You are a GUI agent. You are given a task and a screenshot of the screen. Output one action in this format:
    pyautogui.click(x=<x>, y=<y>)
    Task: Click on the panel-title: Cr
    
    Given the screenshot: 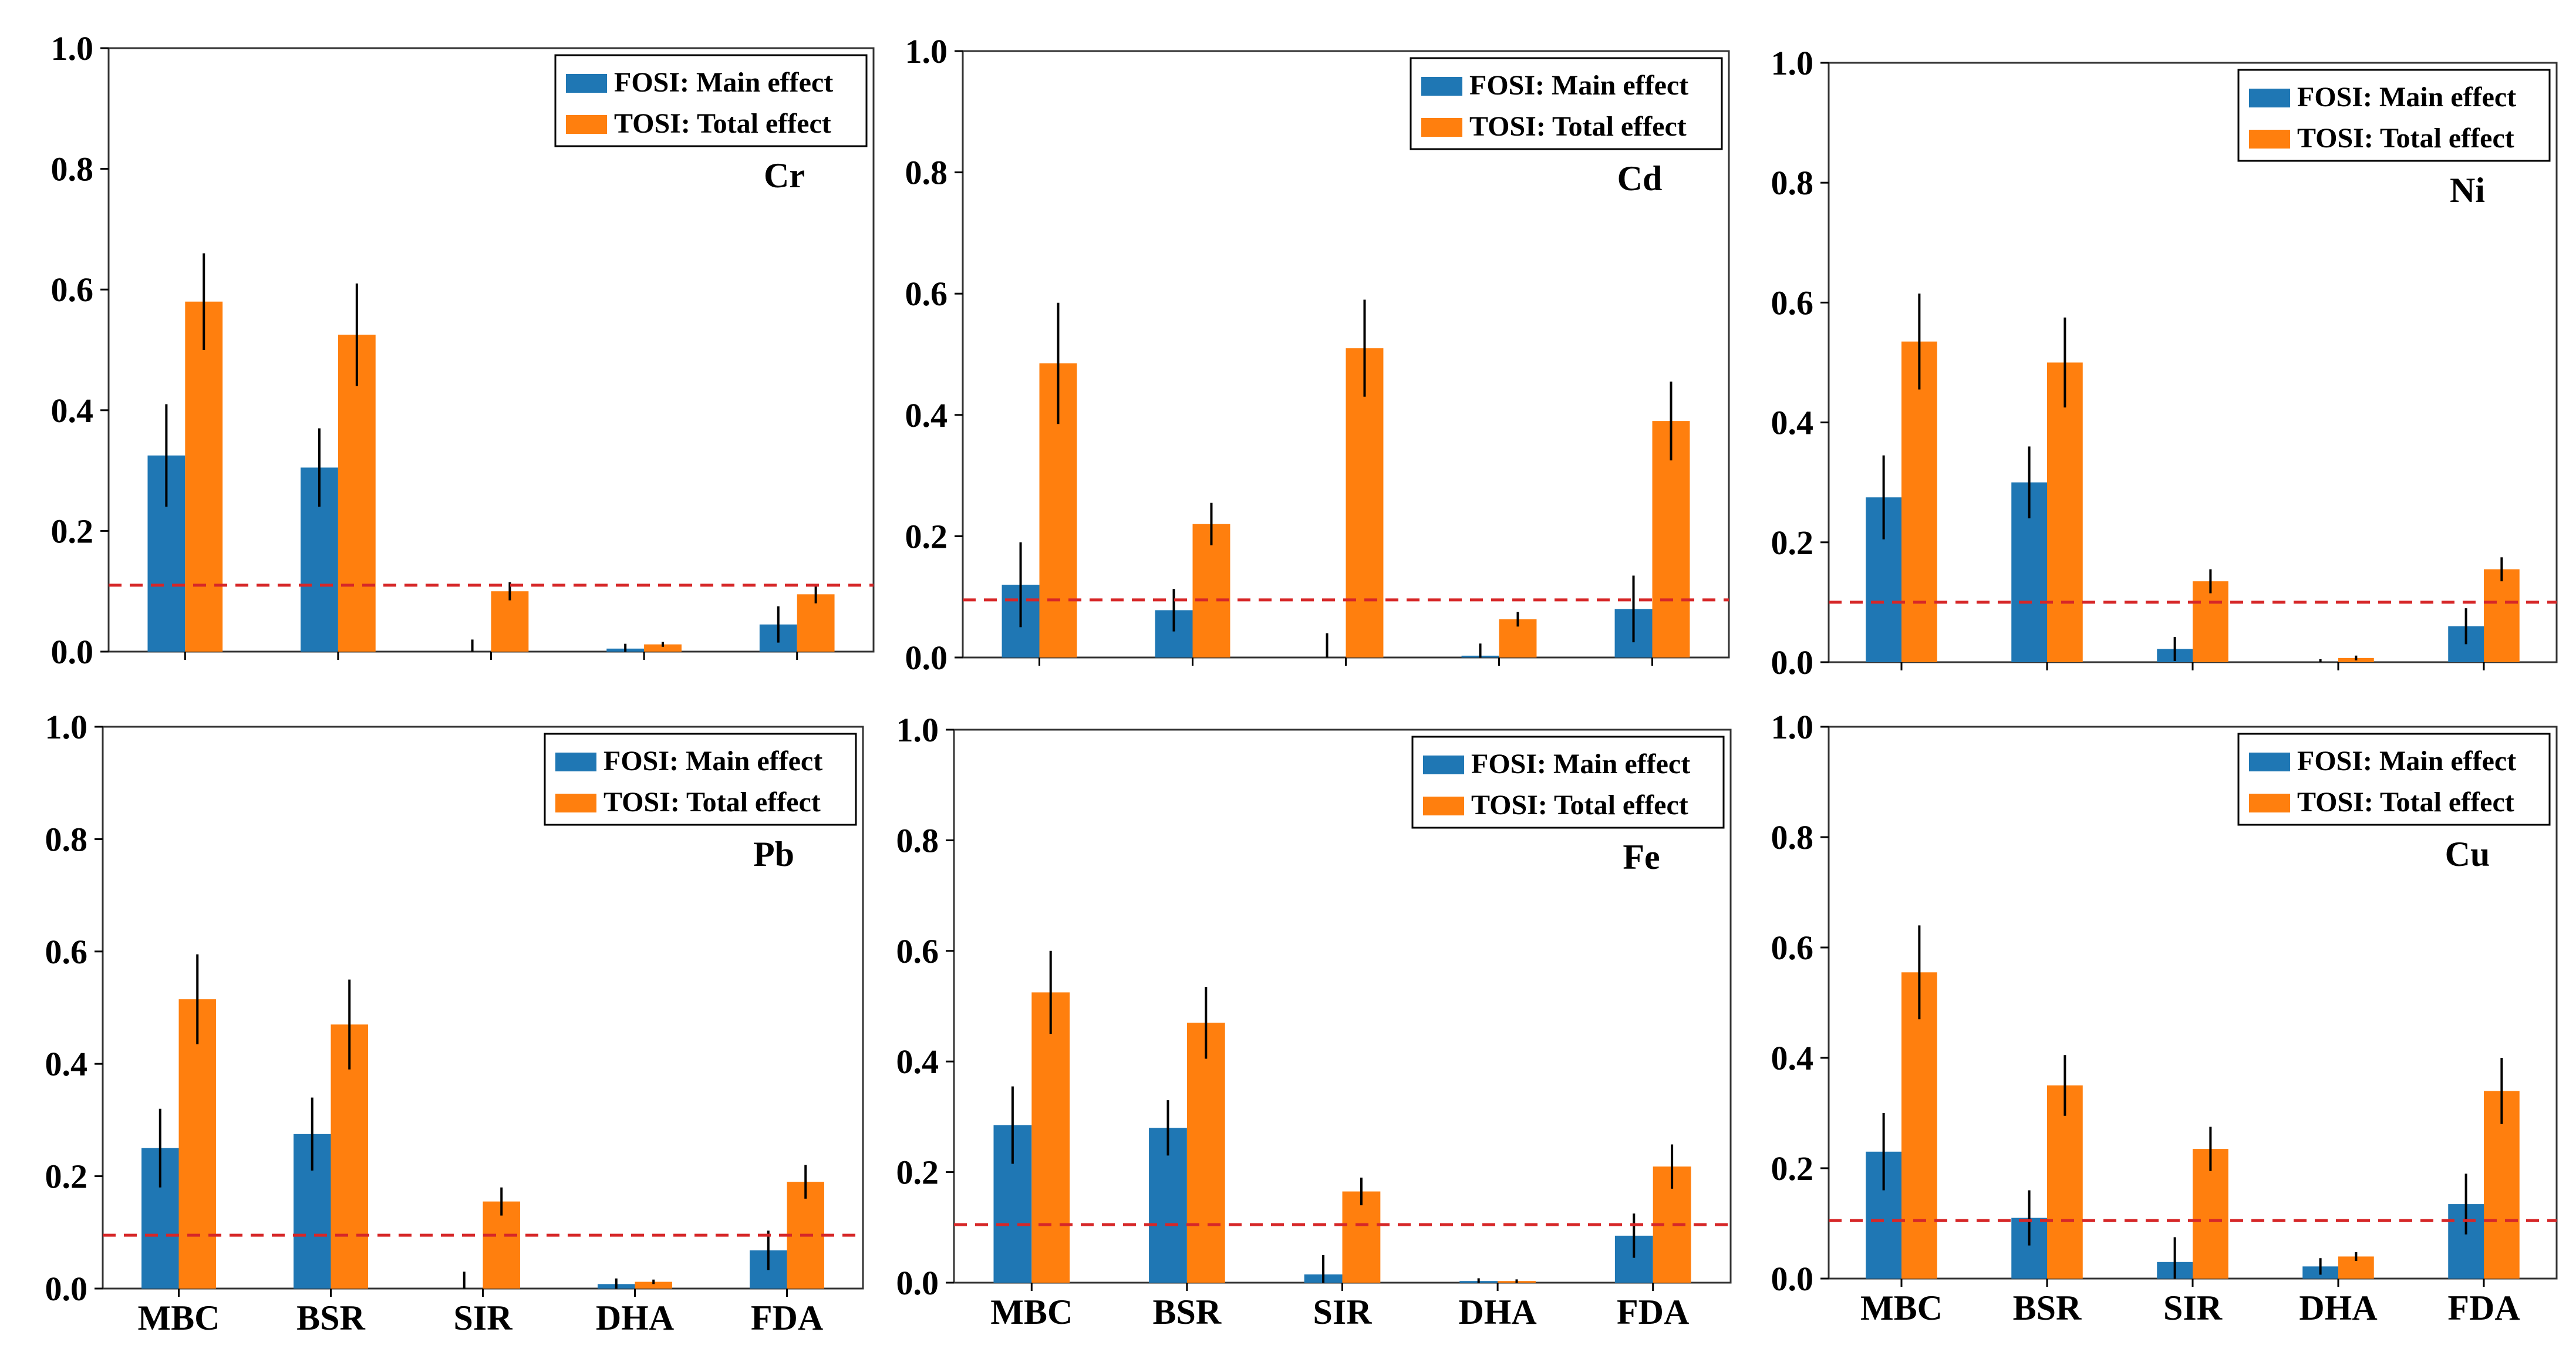 What is the action you would take?
    pyautogui.click(x=784, y=175)
    